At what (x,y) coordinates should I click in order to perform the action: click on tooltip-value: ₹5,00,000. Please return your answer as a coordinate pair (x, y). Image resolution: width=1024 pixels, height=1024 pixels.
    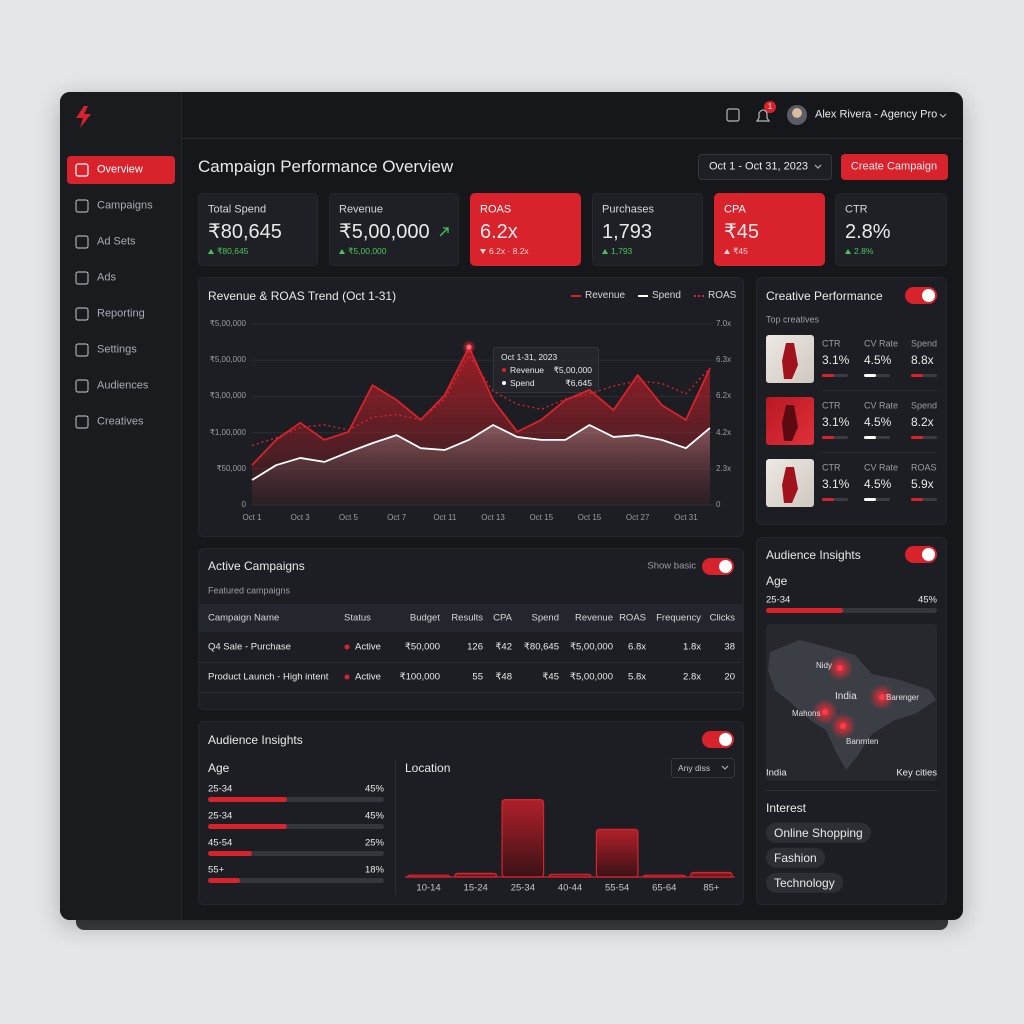
    Looking at the image, I should click on (573, 369).